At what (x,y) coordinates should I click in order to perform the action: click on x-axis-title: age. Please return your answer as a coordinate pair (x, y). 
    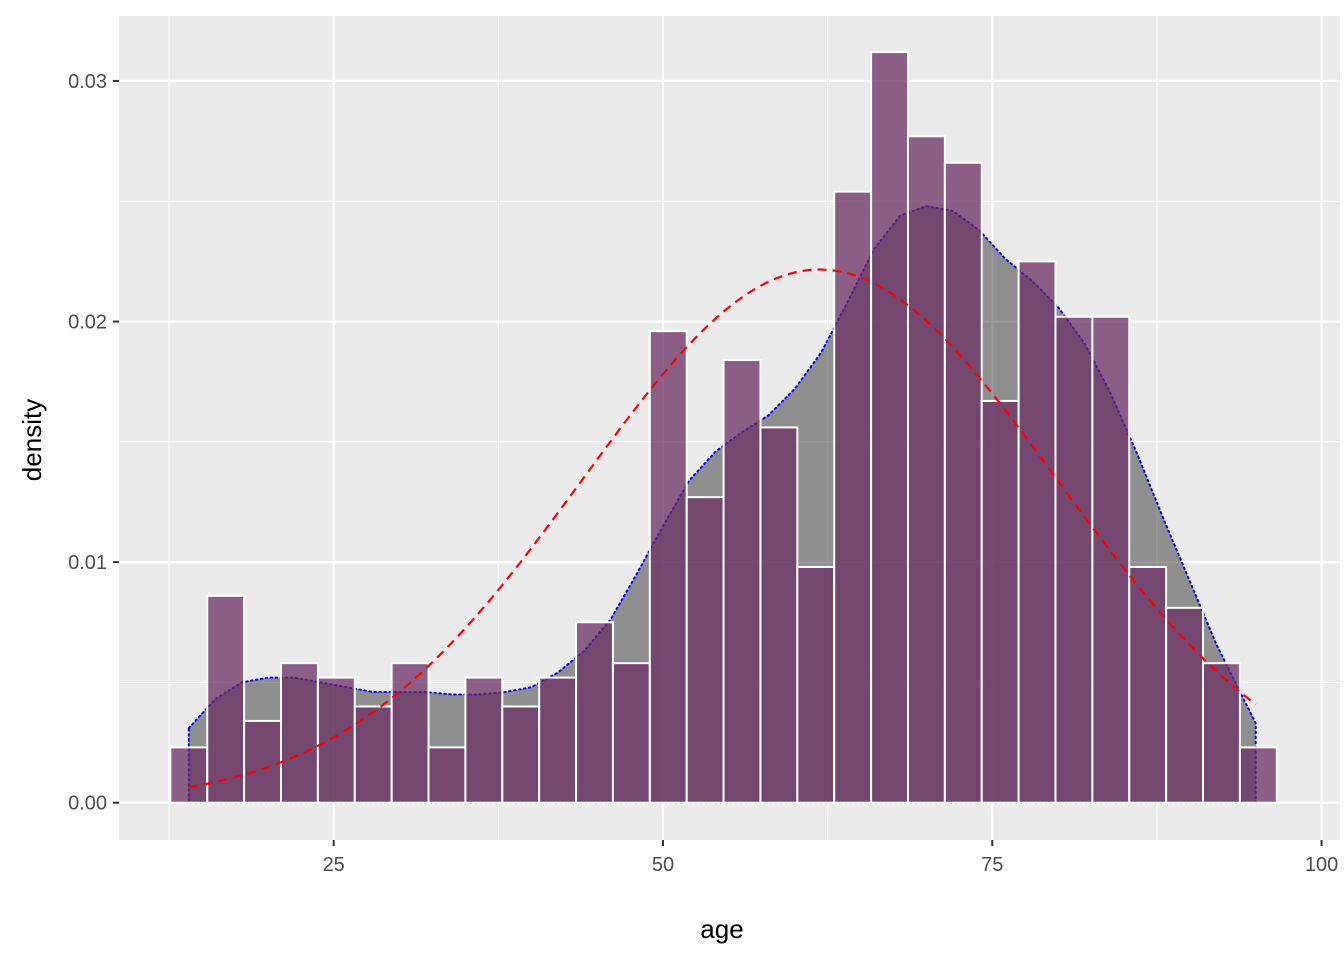
    Looking at the image, I should click on (721, 929).